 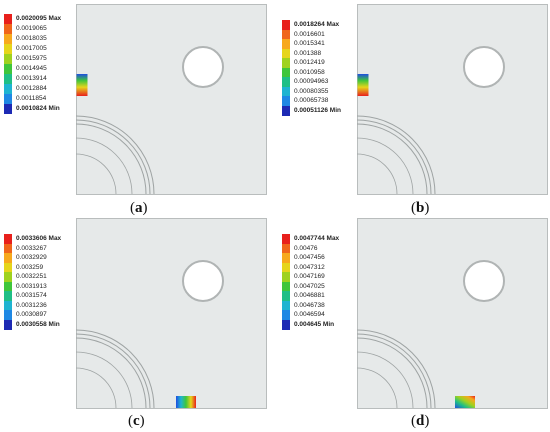 What do you see at coordinates (317, 110) in the screenshot?
I see `legend-min-label: 0.00051126 Min` at bounding box center [317, 110].